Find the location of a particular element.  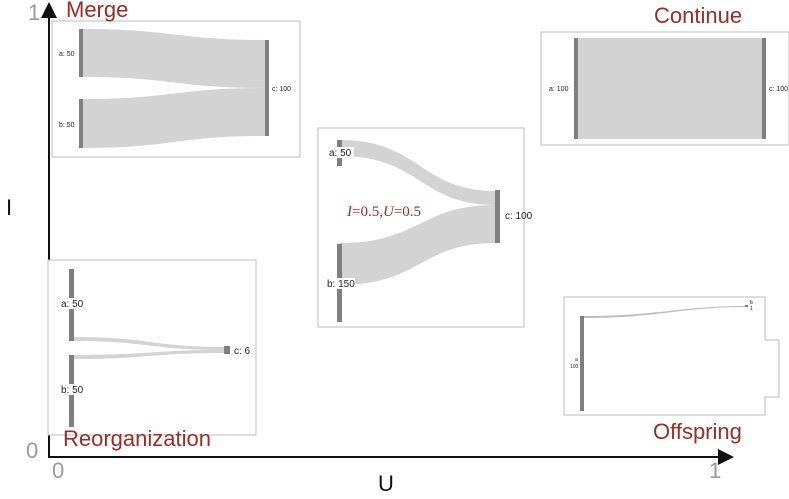

reorganization-node-c-bar is located at coordinates (227, 350).